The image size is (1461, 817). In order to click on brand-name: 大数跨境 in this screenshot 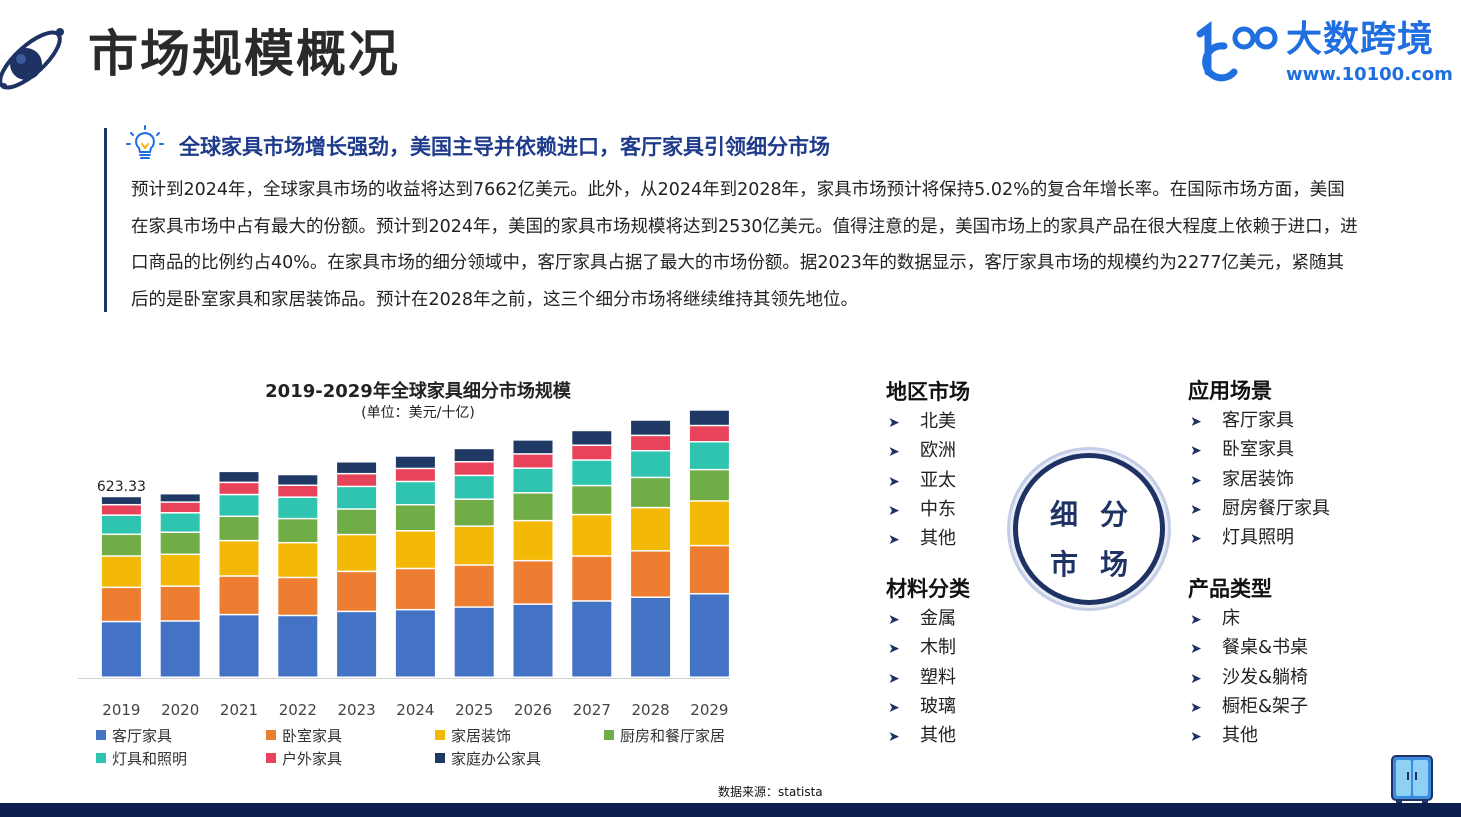, I will do `click(1360, 39)`.